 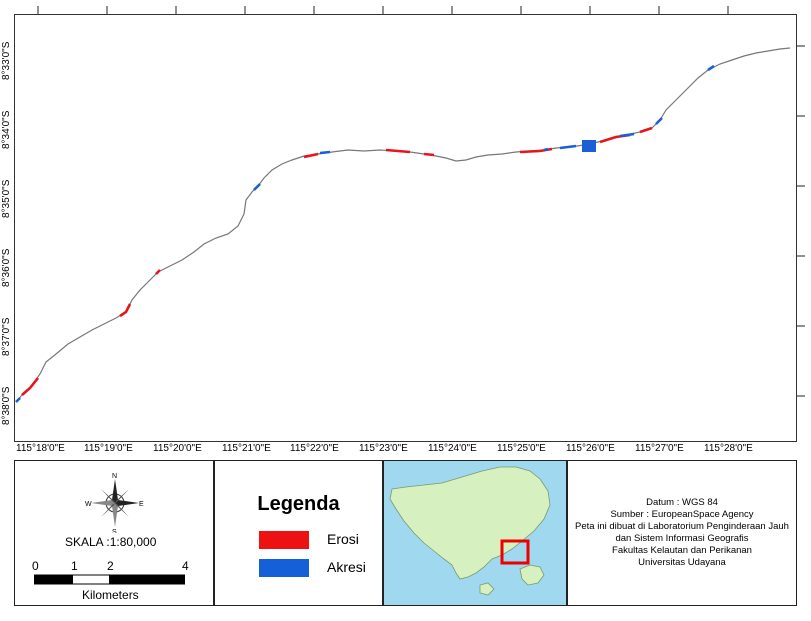 What do you see at coordinates (6, 60) in the screenshot?
I see `lat-label: 8°33'0"S` at bounding box center [6, 60].